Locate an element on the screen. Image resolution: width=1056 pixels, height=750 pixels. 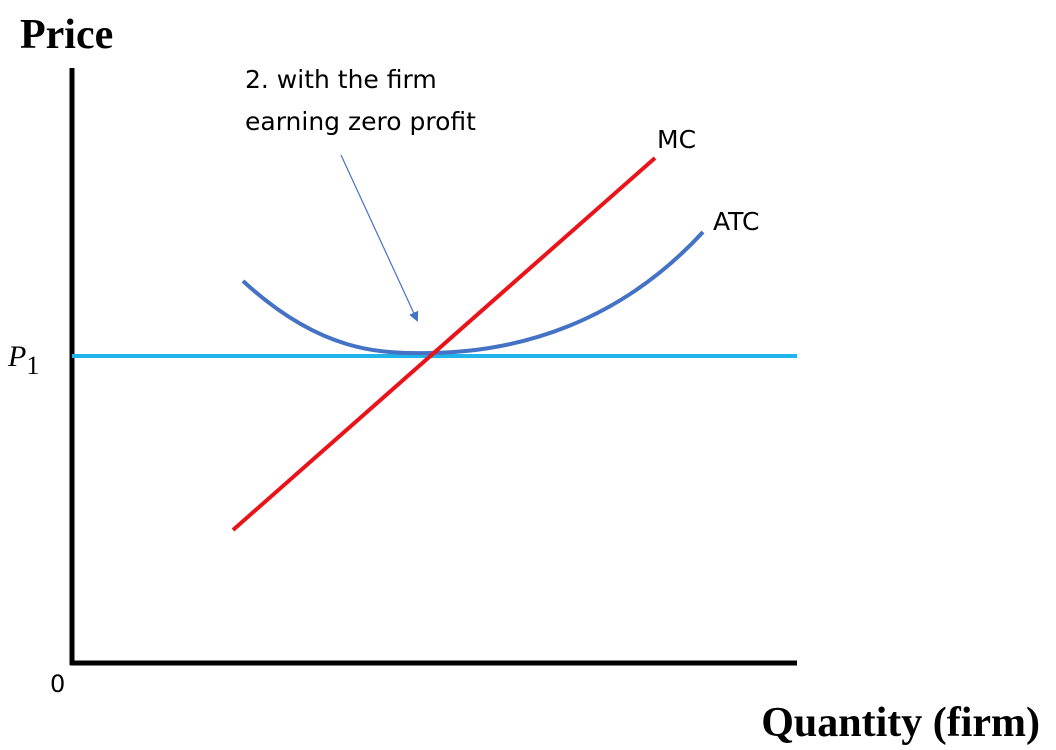
atc-curve is located at coordinates (473, 293).